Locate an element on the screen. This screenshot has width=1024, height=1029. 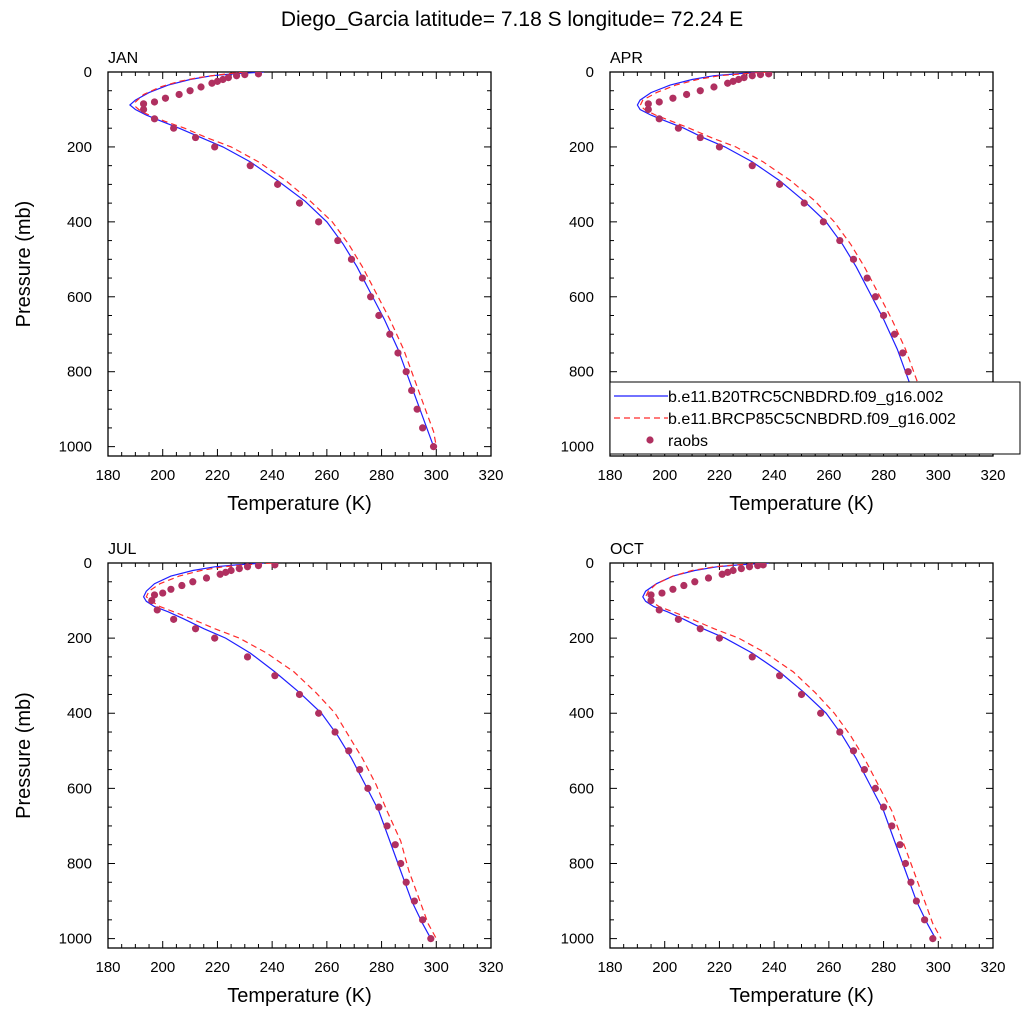
x-tick-label: 220 is located at coordinates (217, 475).